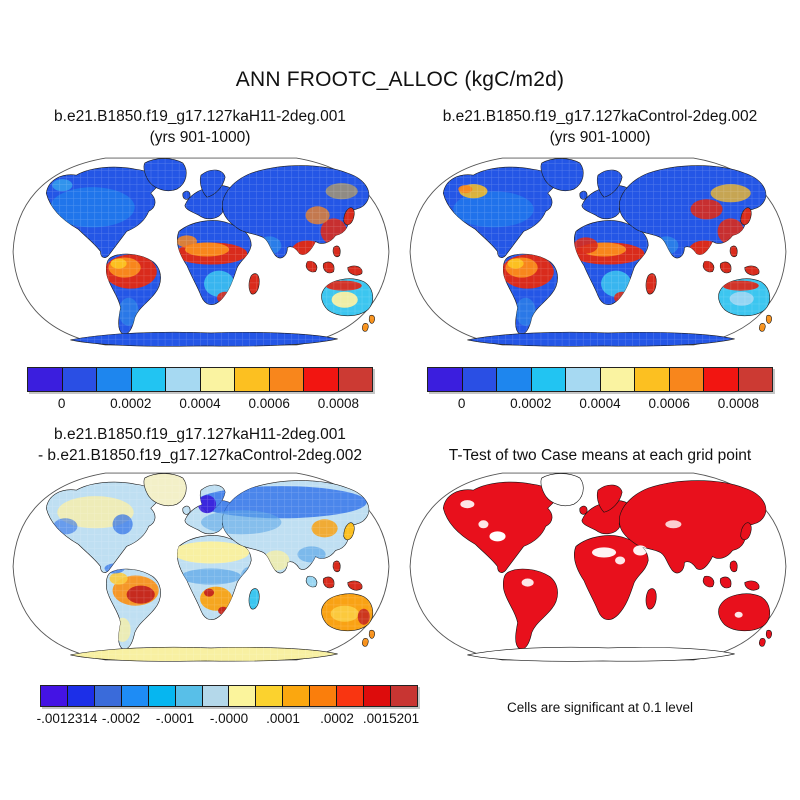 The image size is (800, 800). I want to click on map-bottom-left-difference, so click(201, 567).